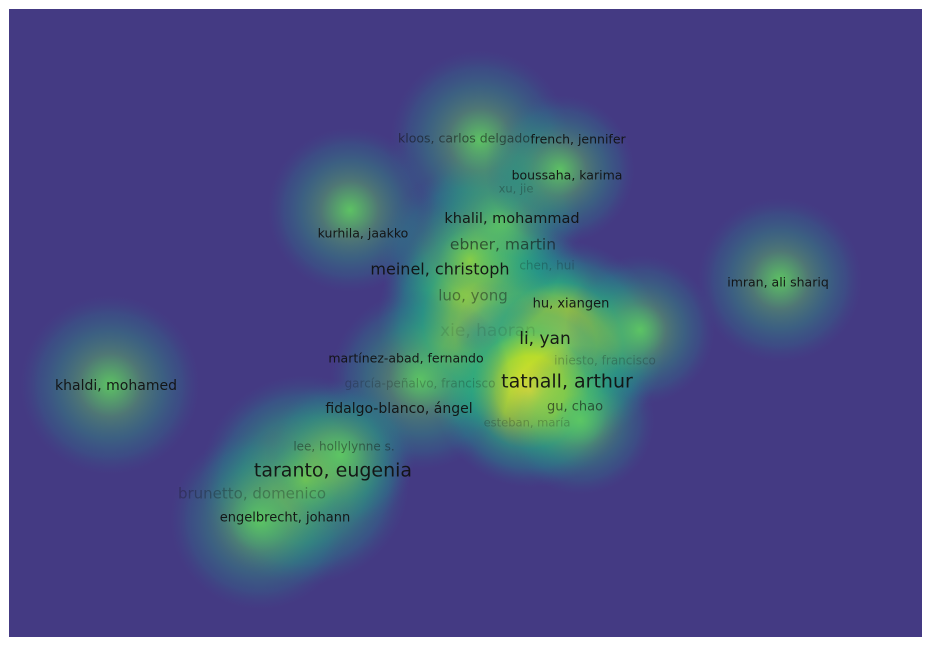 This screenshot has width=931, height=646. What do you see at coordinates (333, 471) in the screenshot?
I see `author-label: taranto, eugenia` at bounding box center [333, 471].